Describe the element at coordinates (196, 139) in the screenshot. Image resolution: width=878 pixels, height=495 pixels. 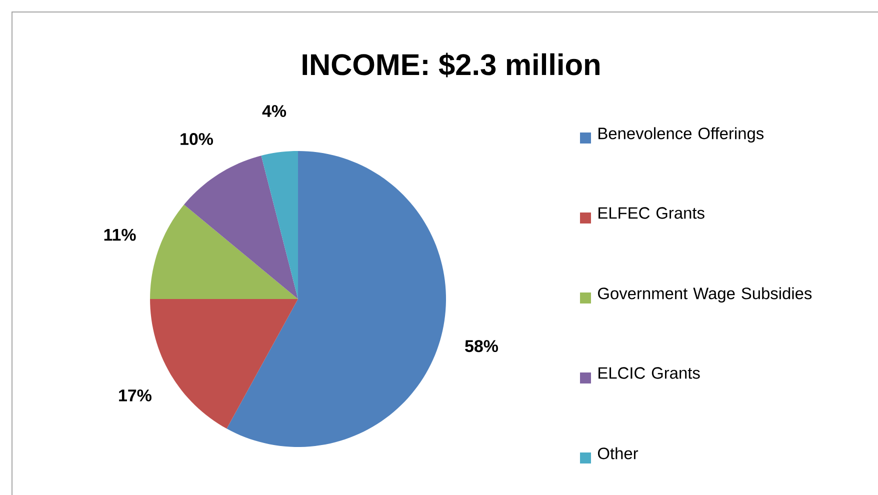
I see `data-label: 10%` at that location.